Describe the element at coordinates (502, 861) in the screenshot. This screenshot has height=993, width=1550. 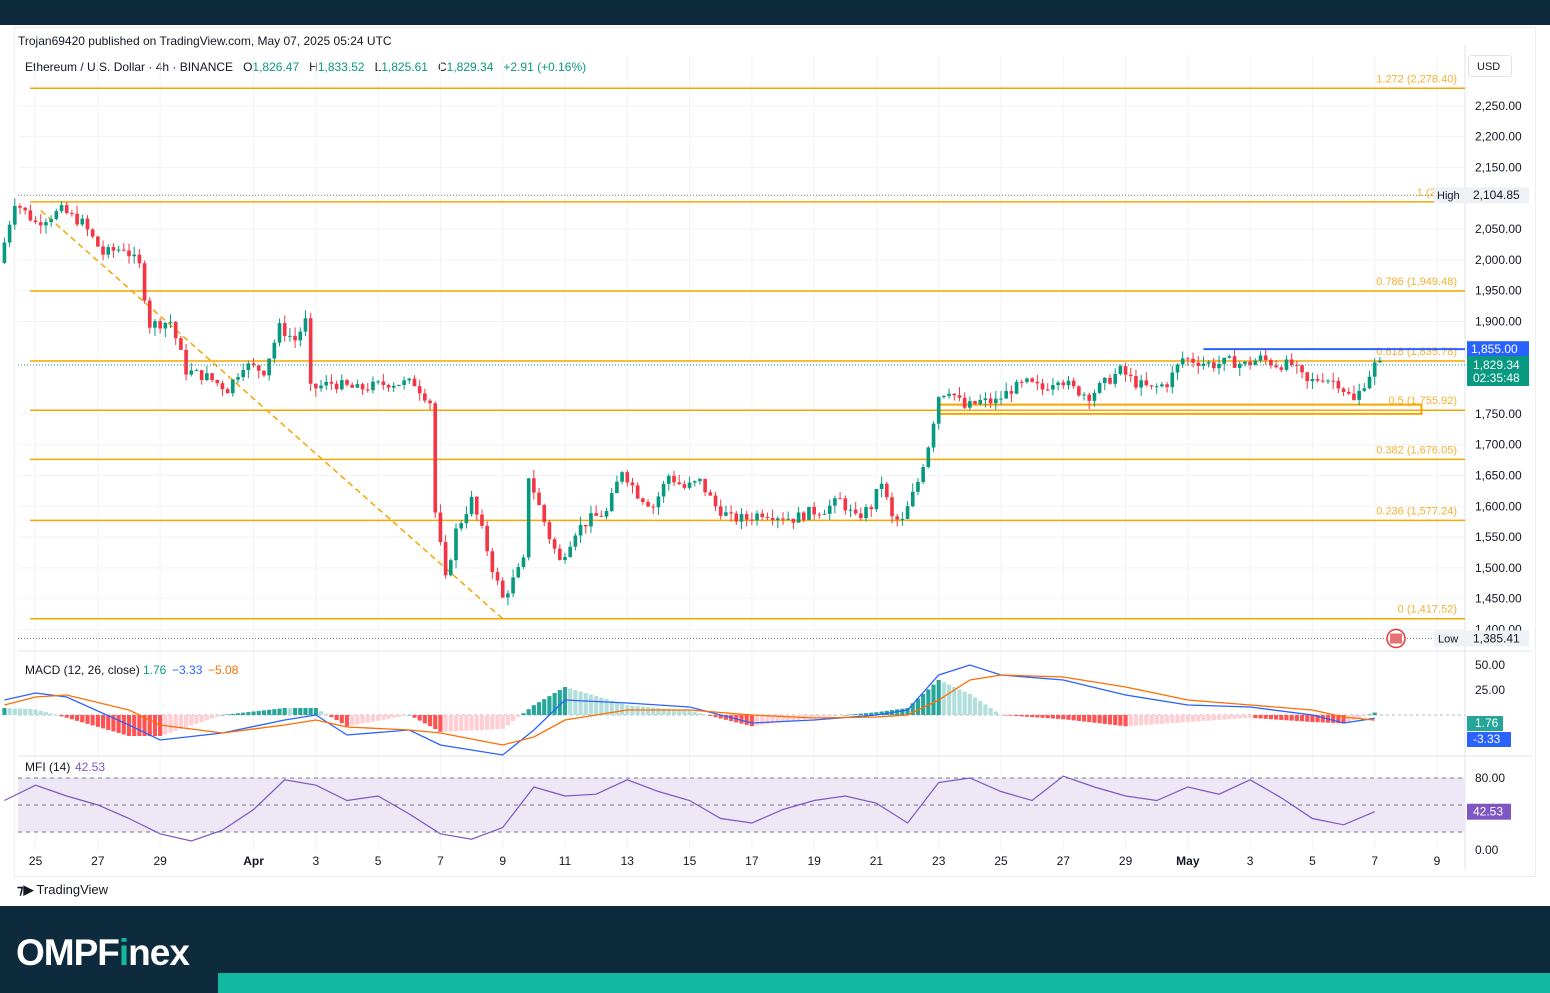
I see `x-tick-label: 9` at that location.